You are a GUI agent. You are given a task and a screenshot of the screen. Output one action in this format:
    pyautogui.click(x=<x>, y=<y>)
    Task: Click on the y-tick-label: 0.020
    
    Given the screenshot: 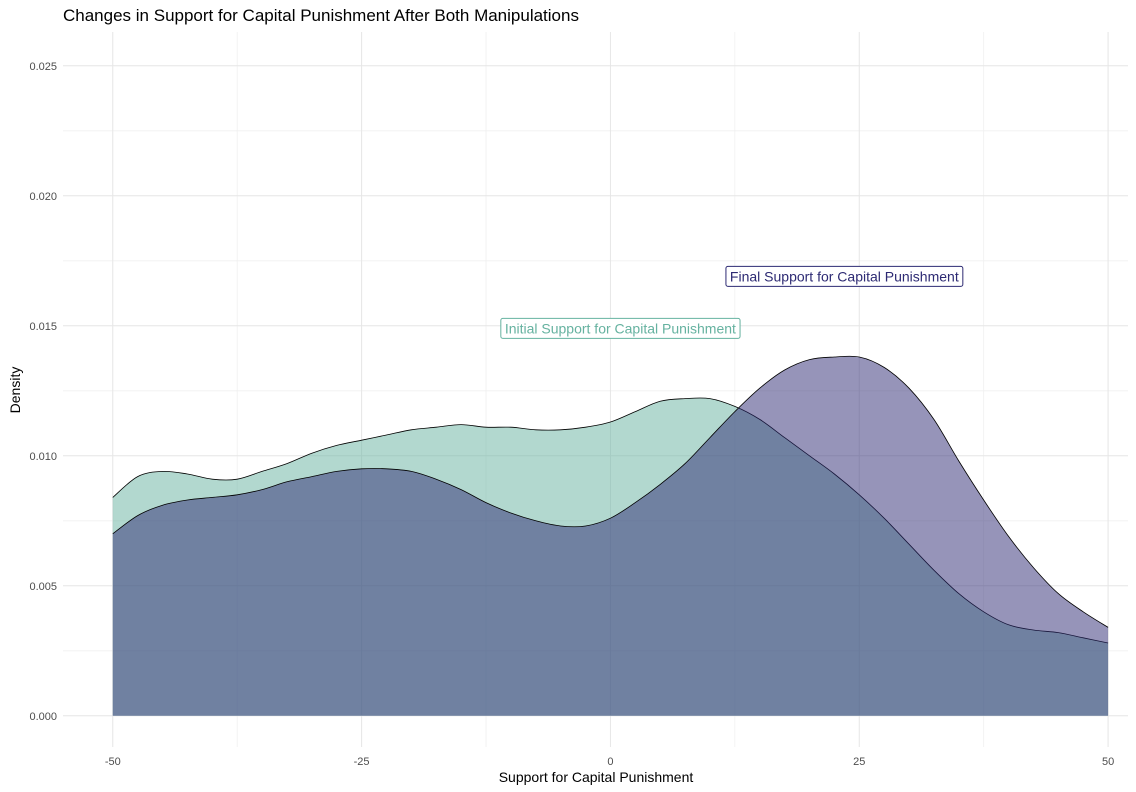 What is the action you would take?
    pyautogui.click(x=43, y=197)
    